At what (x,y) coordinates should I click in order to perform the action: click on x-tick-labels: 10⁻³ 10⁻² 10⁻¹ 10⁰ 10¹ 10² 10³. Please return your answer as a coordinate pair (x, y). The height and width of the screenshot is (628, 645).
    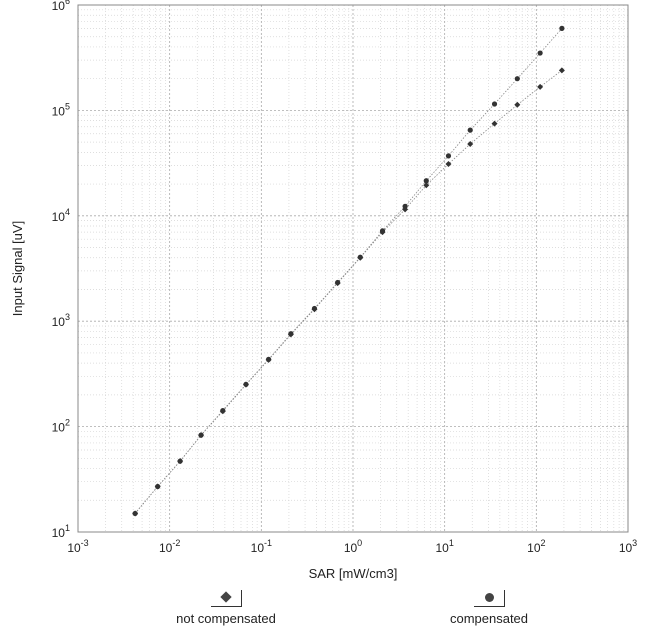
    Looking at the image, I should click on (352, 546).